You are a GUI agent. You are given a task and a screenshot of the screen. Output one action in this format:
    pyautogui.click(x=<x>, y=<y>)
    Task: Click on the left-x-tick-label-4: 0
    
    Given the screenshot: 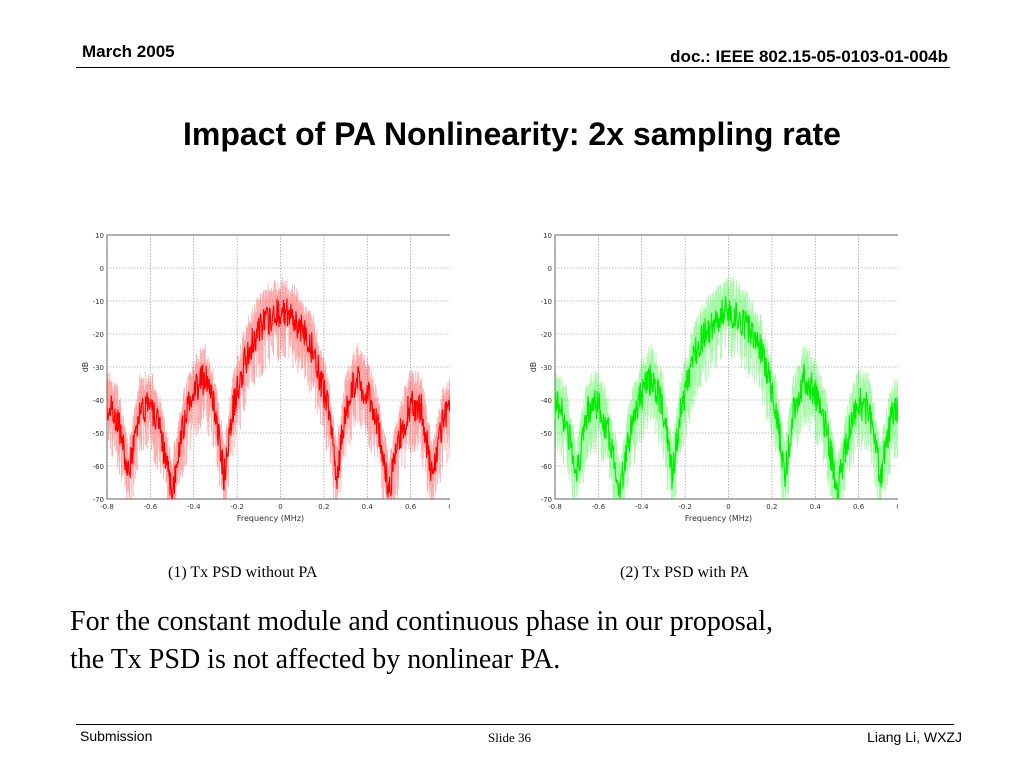 What is the action you would take?
    pyautogui.click(x=280, y=507)
    